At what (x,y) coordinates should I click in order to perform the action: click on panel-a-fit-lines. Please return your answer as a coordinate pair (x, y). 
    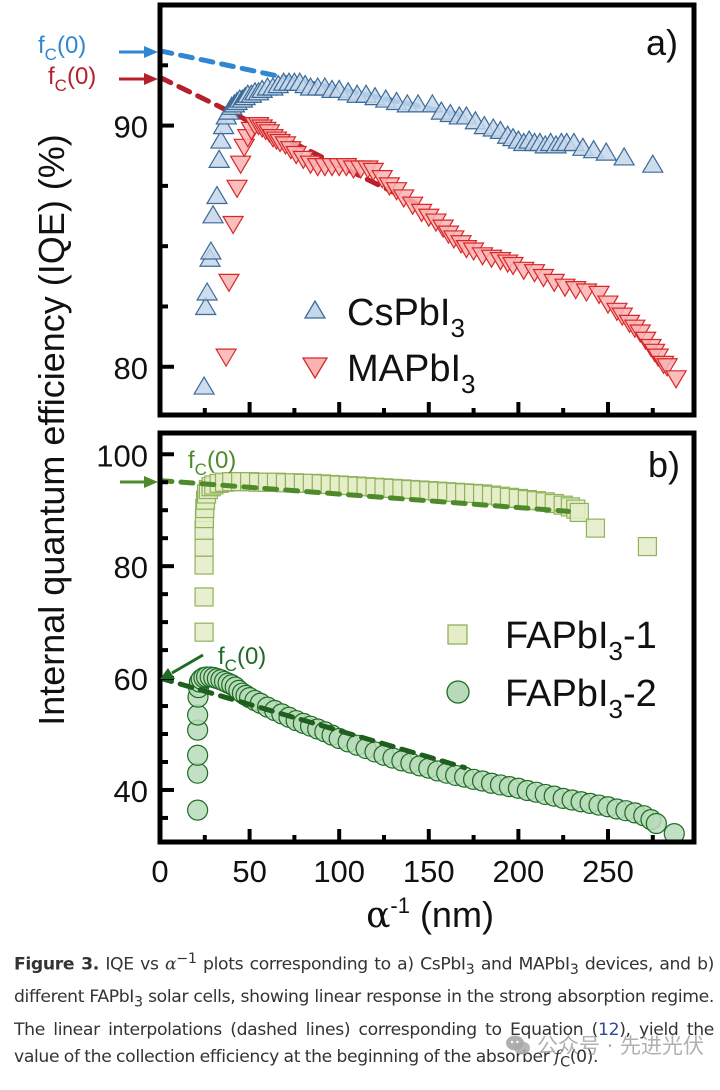
    Looking at the image, I should click on (312, 128).